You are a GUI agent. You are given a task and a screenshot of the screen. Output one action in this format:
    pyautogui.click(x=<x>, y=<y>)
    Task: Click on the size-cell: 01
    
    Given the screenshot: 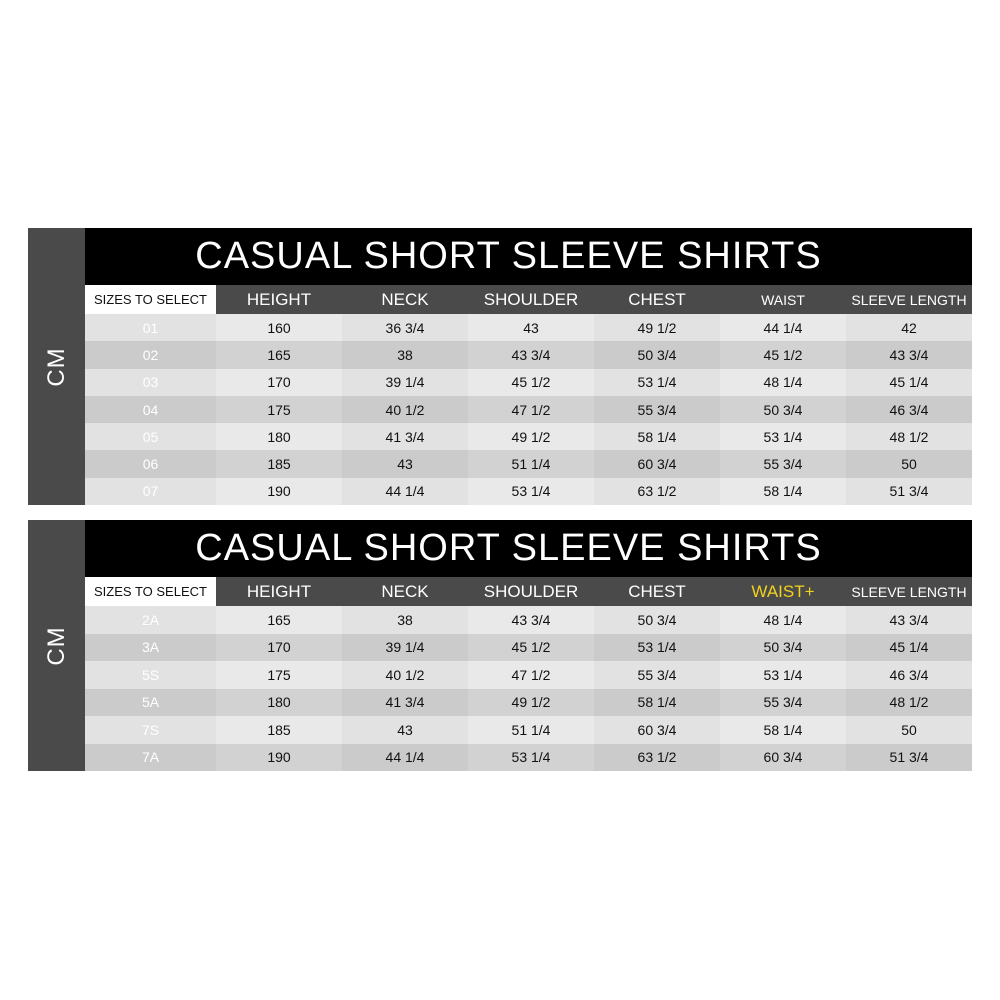 What is the action you would take?
    pyautogui.click(x=150, y=328)
    